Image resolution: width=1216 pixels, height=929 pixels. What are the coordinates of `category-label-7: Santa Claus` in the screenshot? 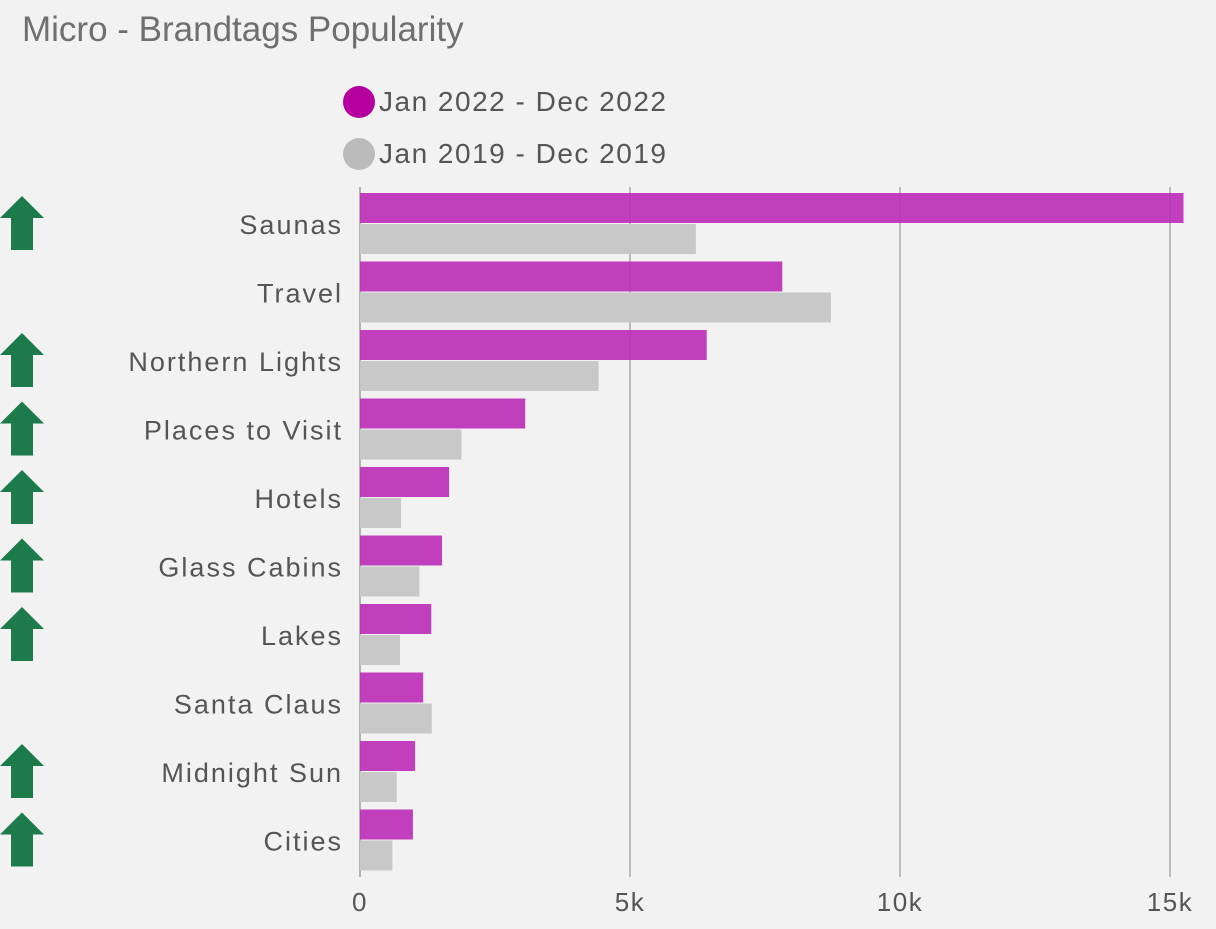 It's located at (258, 705).